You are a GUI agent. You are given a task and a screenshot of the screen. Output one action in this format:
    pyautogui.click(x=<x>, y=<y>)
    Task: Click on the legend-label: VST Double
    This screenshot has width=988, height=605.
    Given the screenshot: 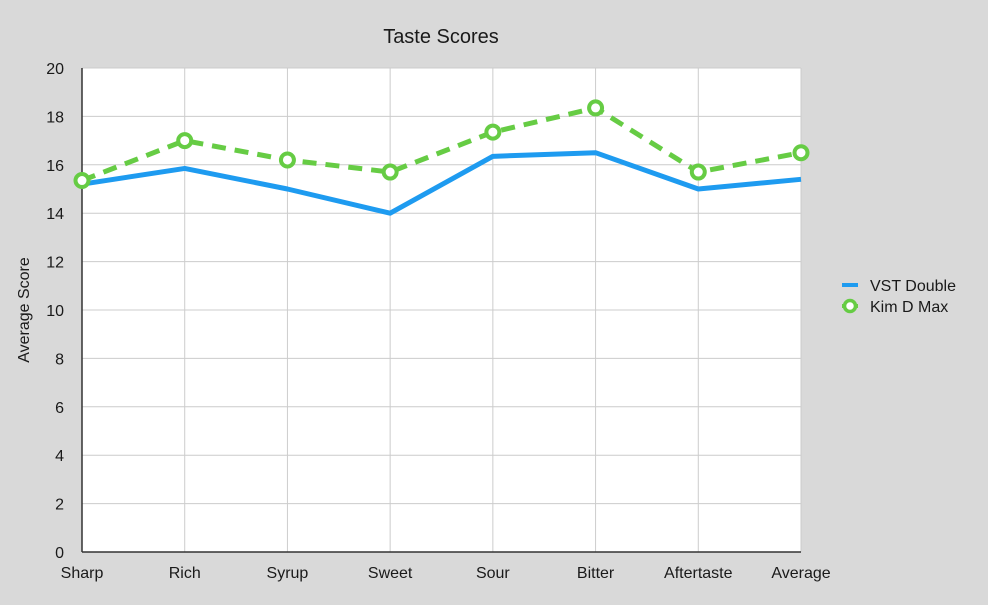 What is the action you would take?
    pyautogui.click(x=913, y=286)
    